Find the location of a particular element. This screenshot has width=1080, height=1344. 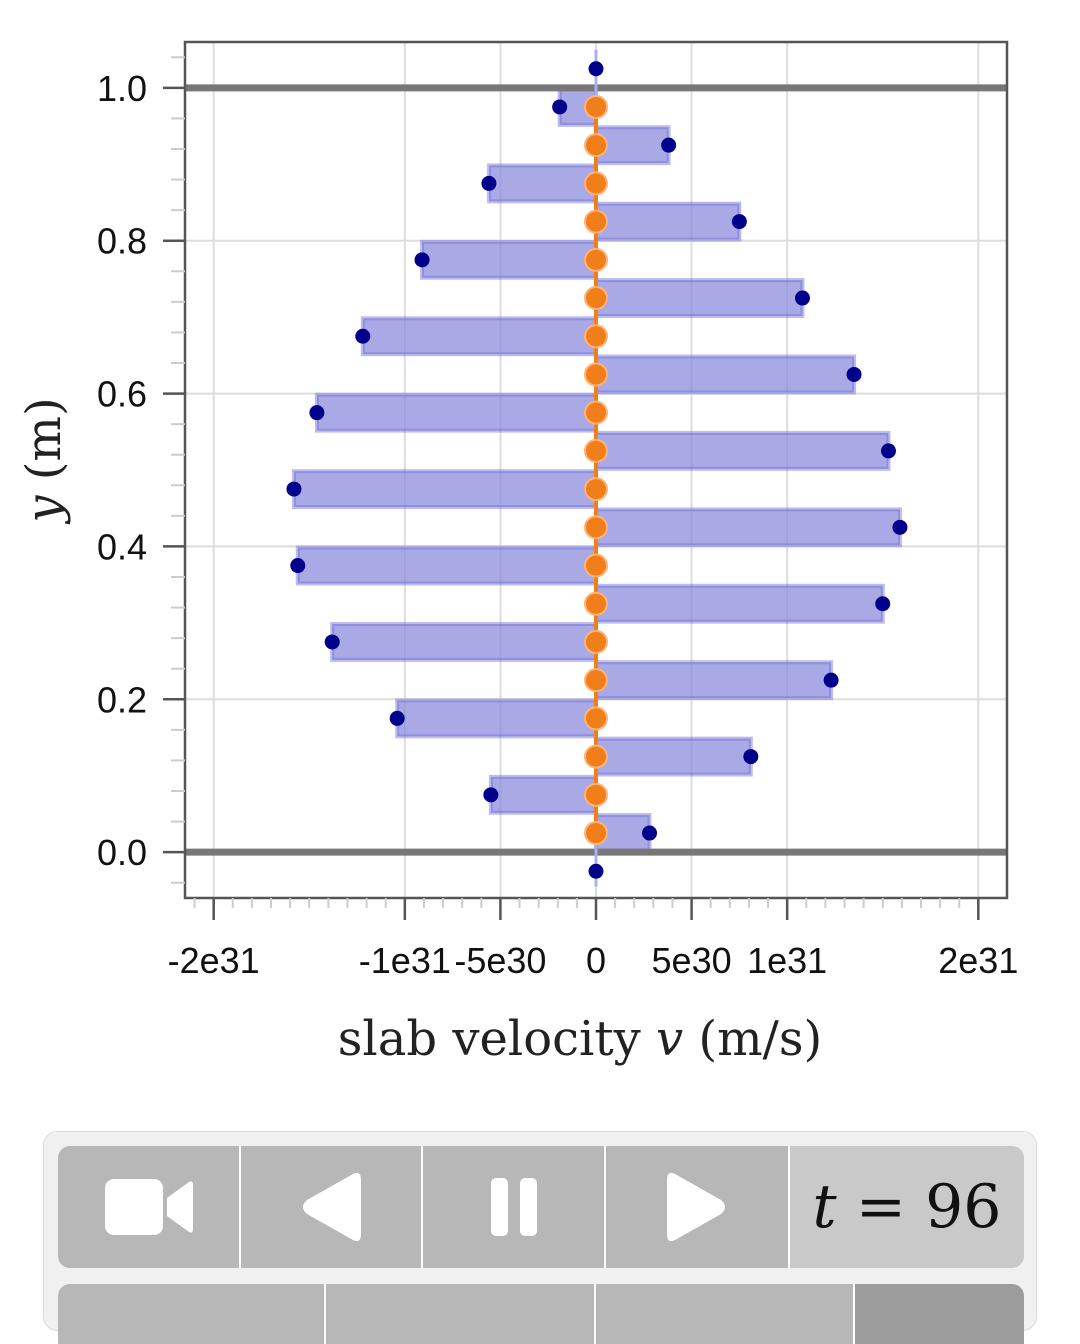

y-tick-label: 0.6 is located at coordinates (122, 394).